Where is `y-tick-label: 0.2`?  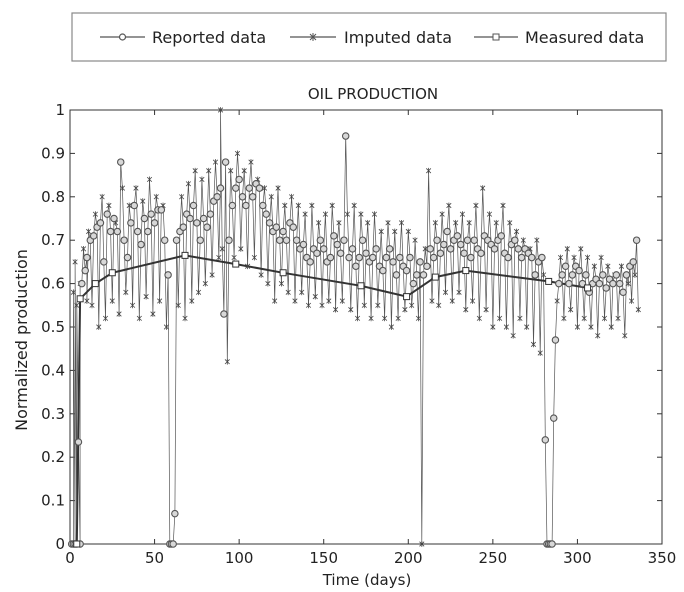
y-tick-label: 0.2 is located at coordinates (53, 457).